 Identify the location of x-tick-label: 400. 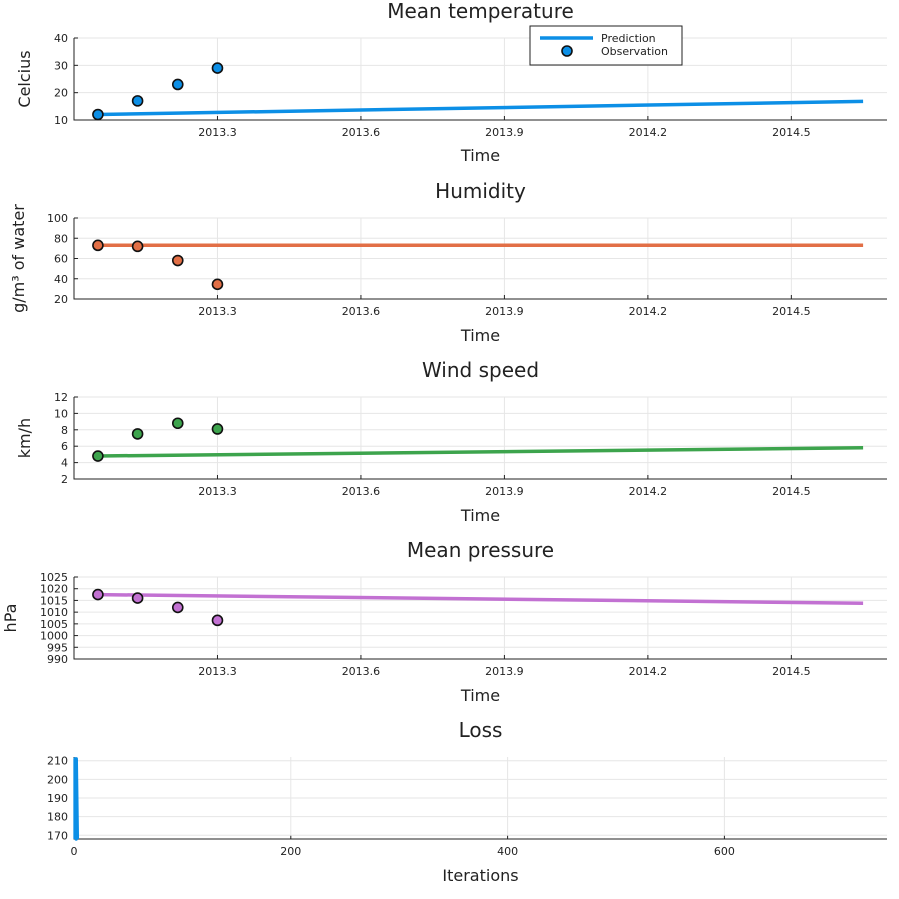
(507, 851).